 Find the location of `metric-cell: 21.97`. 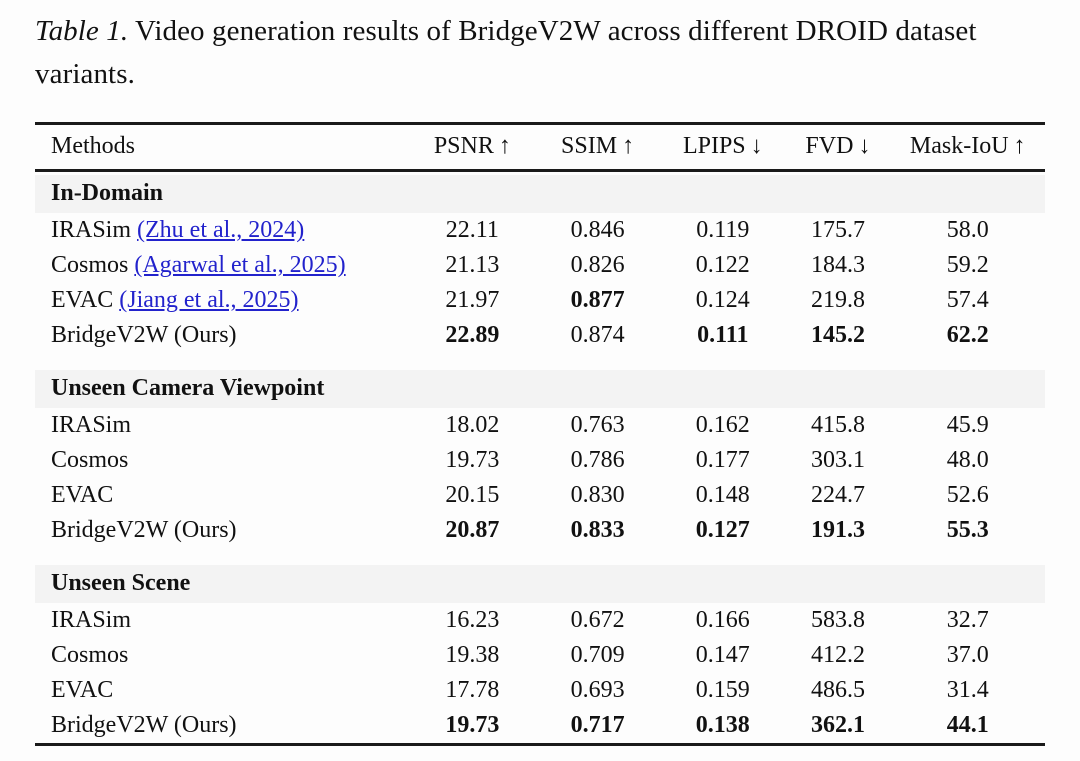

metric-cell: 21.97 is located at coordinates (472, 300).